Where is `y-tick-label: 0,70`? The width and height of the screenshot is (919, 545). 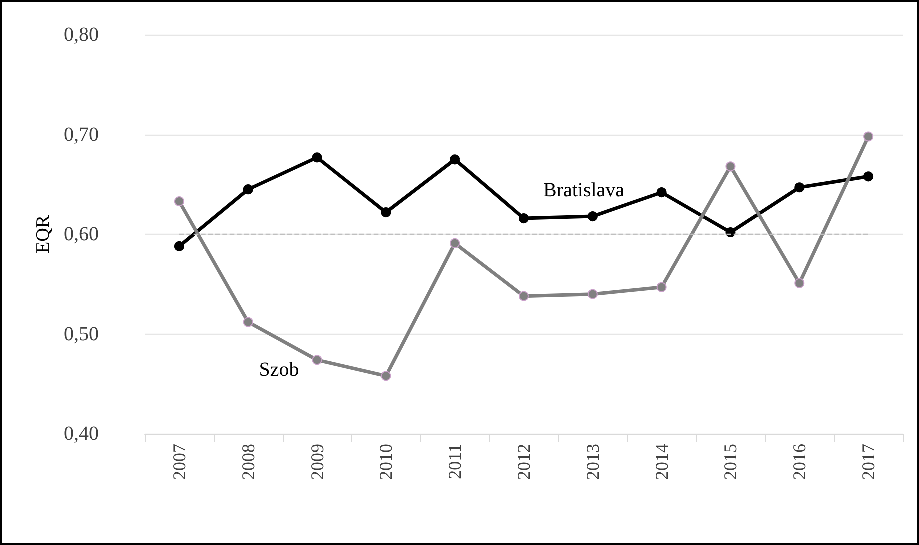
y-tick-label: 0,70 is located at coordinates (81, 135).